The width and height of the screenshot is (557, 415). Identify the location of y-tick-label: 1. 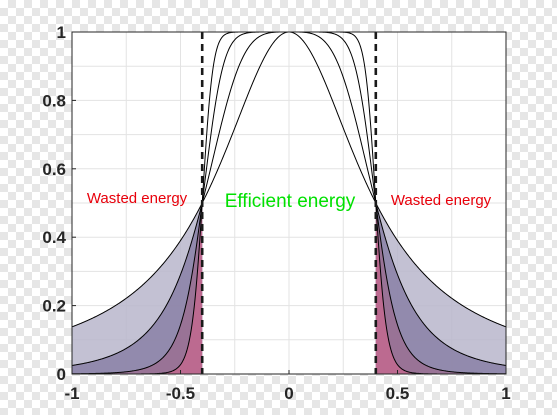
(61, 32).